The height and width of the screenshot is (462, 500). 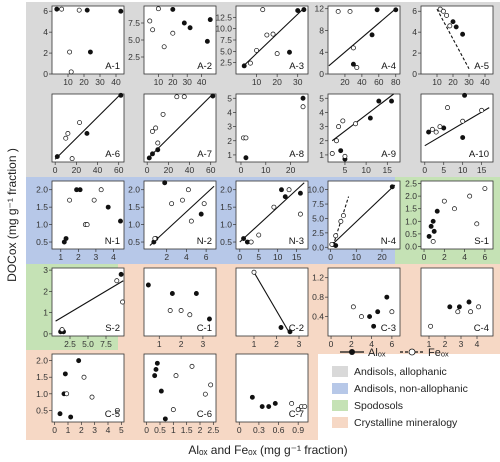 I want to click on y-tick-label: 8, so click(x=321, y=30).